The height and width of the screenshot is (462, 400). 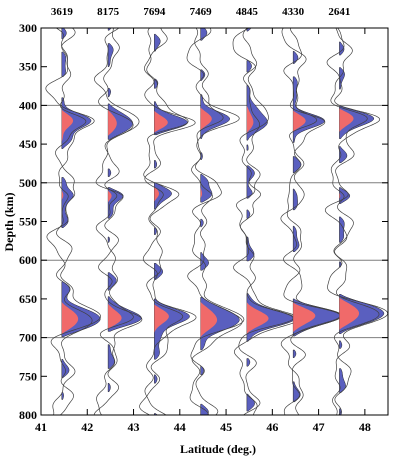 What do you see at coordinates (28, 260) in the screenshot?
I see `y-tick-label: 600` at bounding box center [28, 260].